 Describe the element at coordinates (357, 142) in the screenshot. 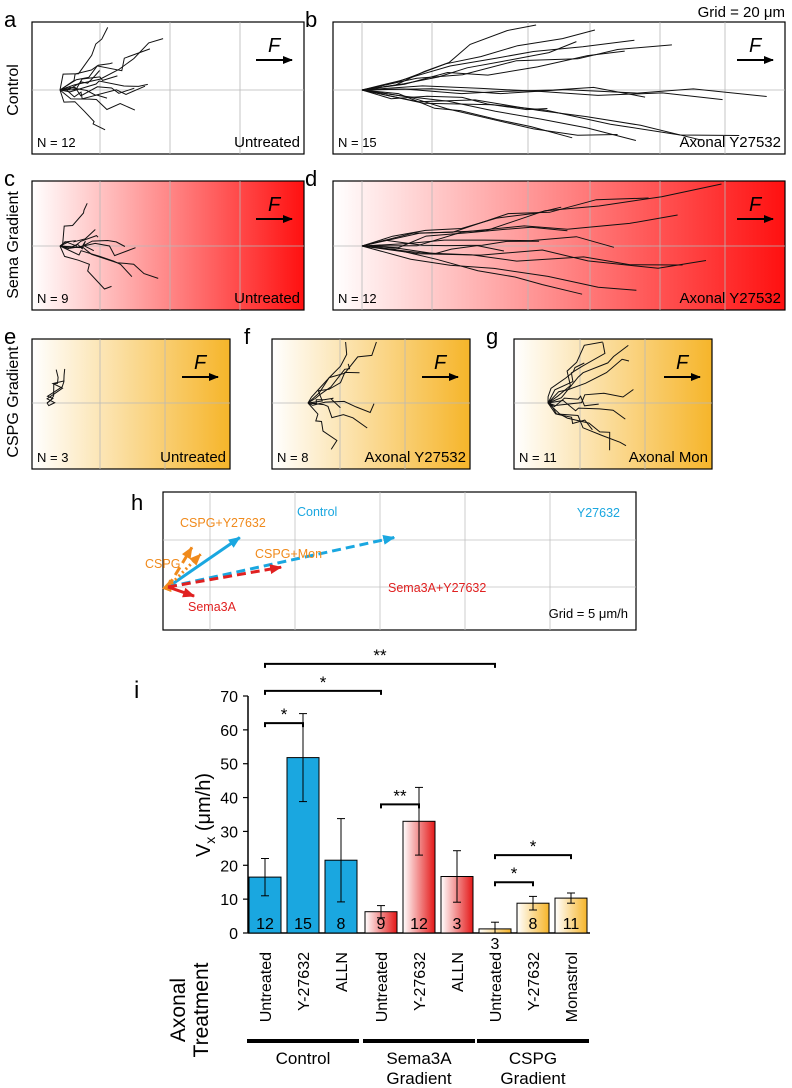

I see `n-count-label: N = 15` at that location.